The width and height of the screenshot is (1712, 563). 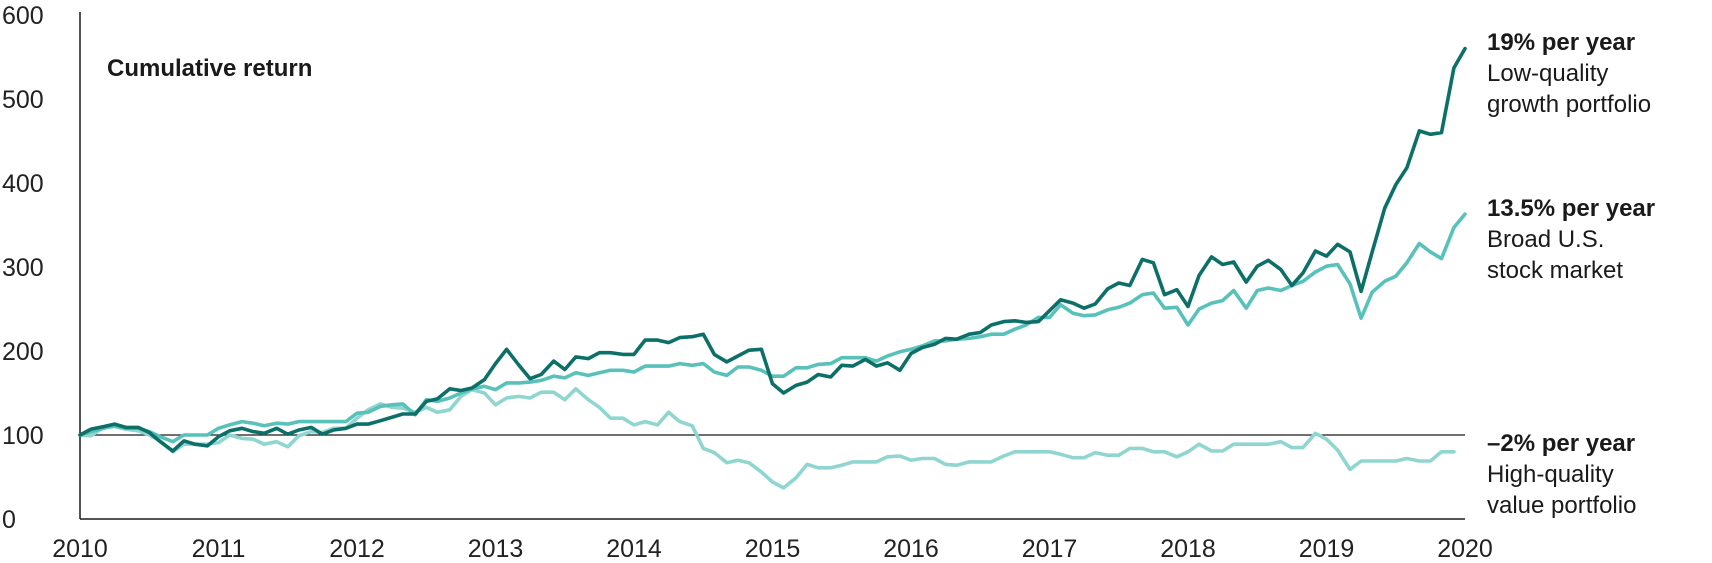 What do you see at coordinates (80, 549) in the screenshot?
I see `x-tick-label: 2010` at bounding box center [80, 549].